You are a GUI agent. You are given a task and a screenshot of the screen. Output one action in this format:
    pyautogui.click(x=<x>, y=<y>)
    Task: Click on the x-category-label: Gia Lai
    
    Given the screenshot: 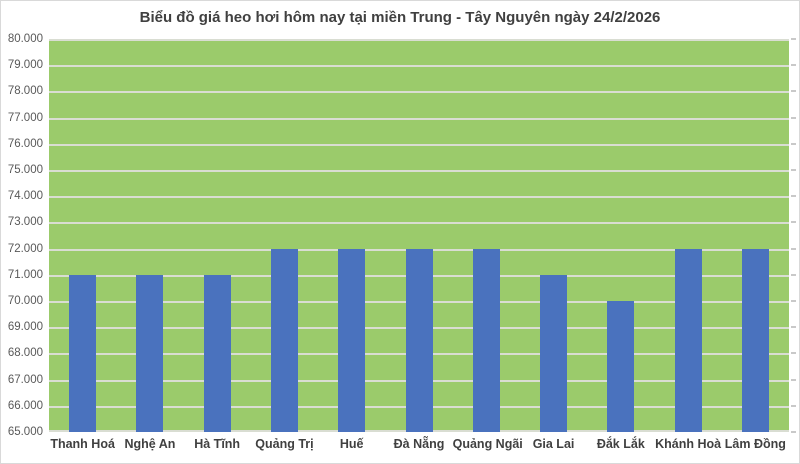 What is the action you would take?
    pyautogui.click(x=553, y=444)
    